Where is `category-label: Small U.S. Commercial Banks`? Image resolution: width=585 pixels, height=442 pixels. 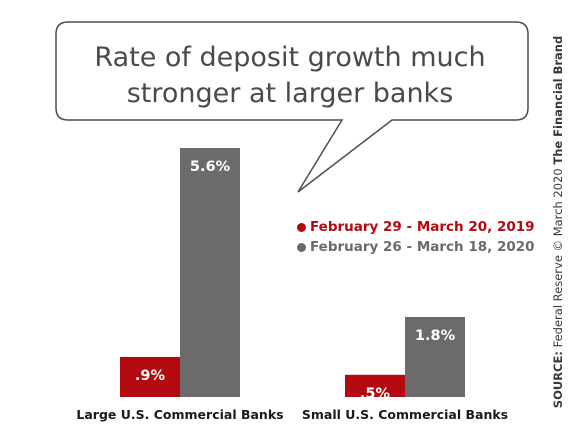
category-label: Small U.S. Commercial Banks is located at coordinates (405, 414).